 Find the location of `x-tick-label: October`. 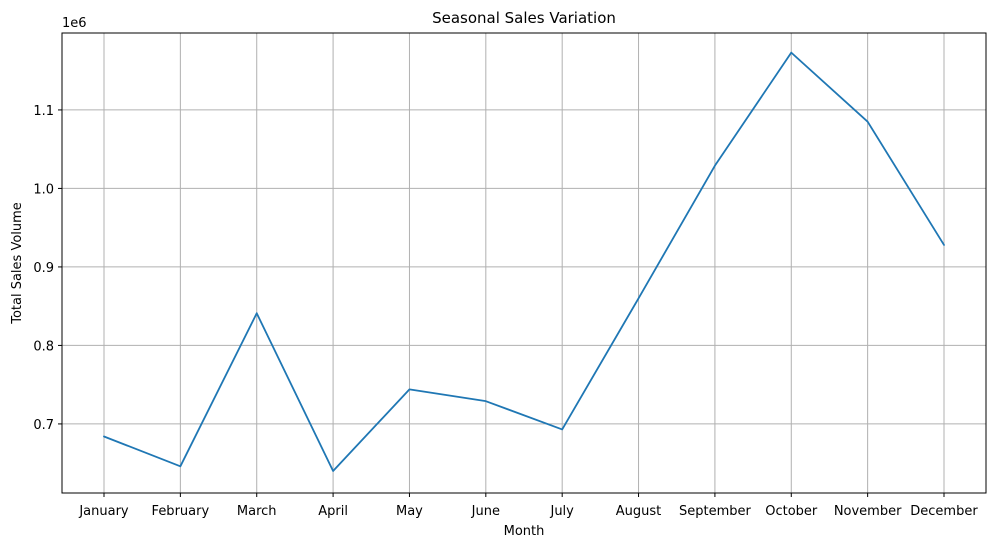

x-tick-label: October is located at coordinates (791, 511).